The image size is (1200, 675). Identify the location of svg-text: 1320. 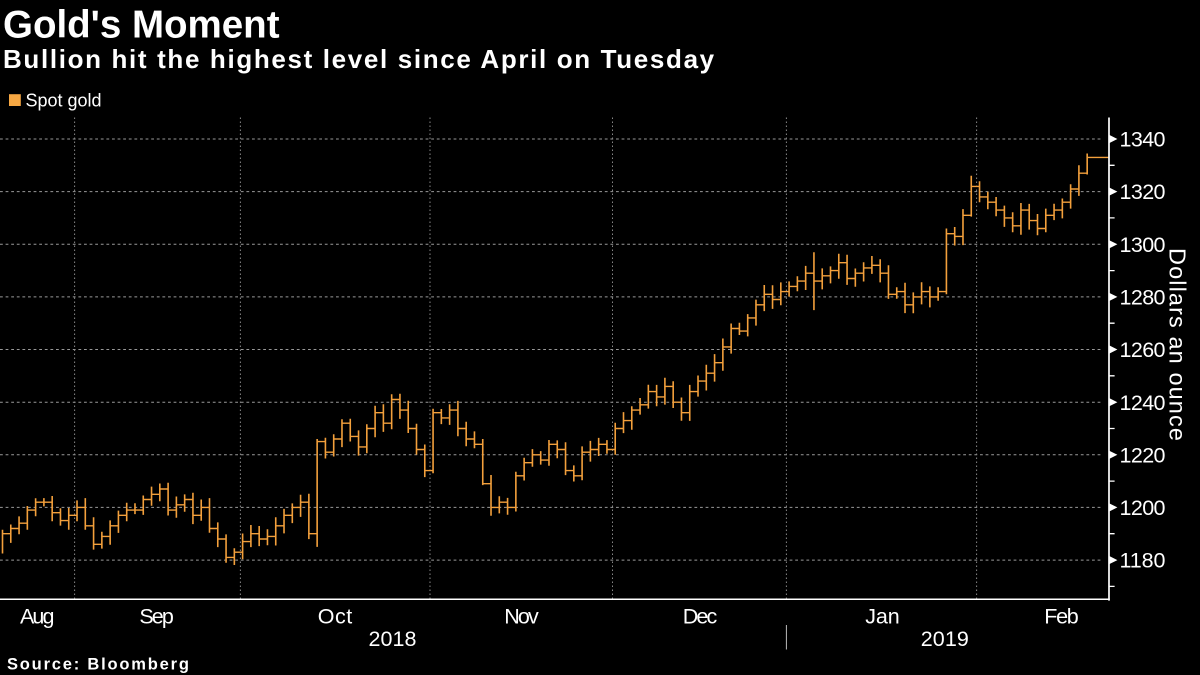
(1143, 192).